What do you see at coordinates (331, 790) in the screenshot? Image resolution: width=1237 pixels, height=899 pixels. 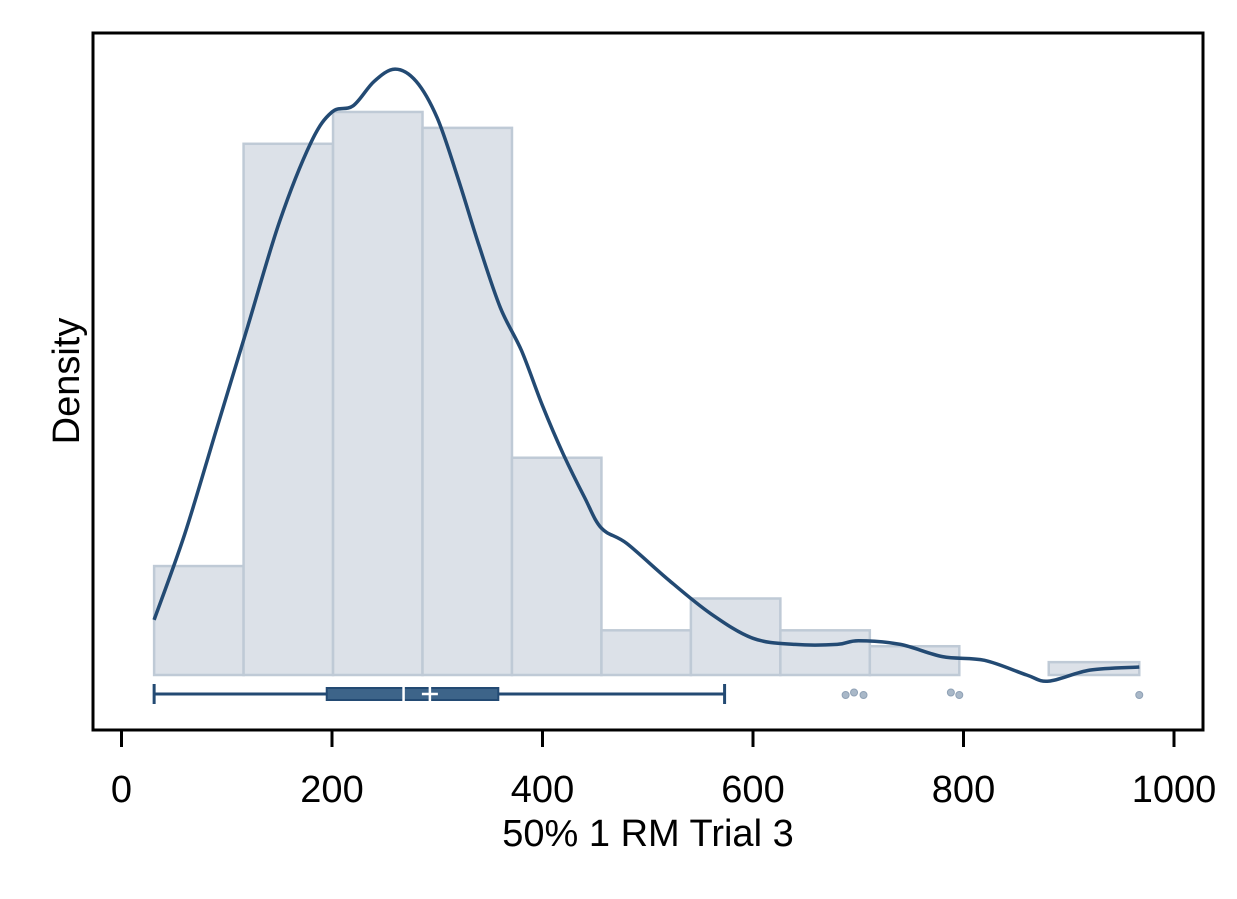 I see `x-tick-label: 200` at bounding box center [331, 790].